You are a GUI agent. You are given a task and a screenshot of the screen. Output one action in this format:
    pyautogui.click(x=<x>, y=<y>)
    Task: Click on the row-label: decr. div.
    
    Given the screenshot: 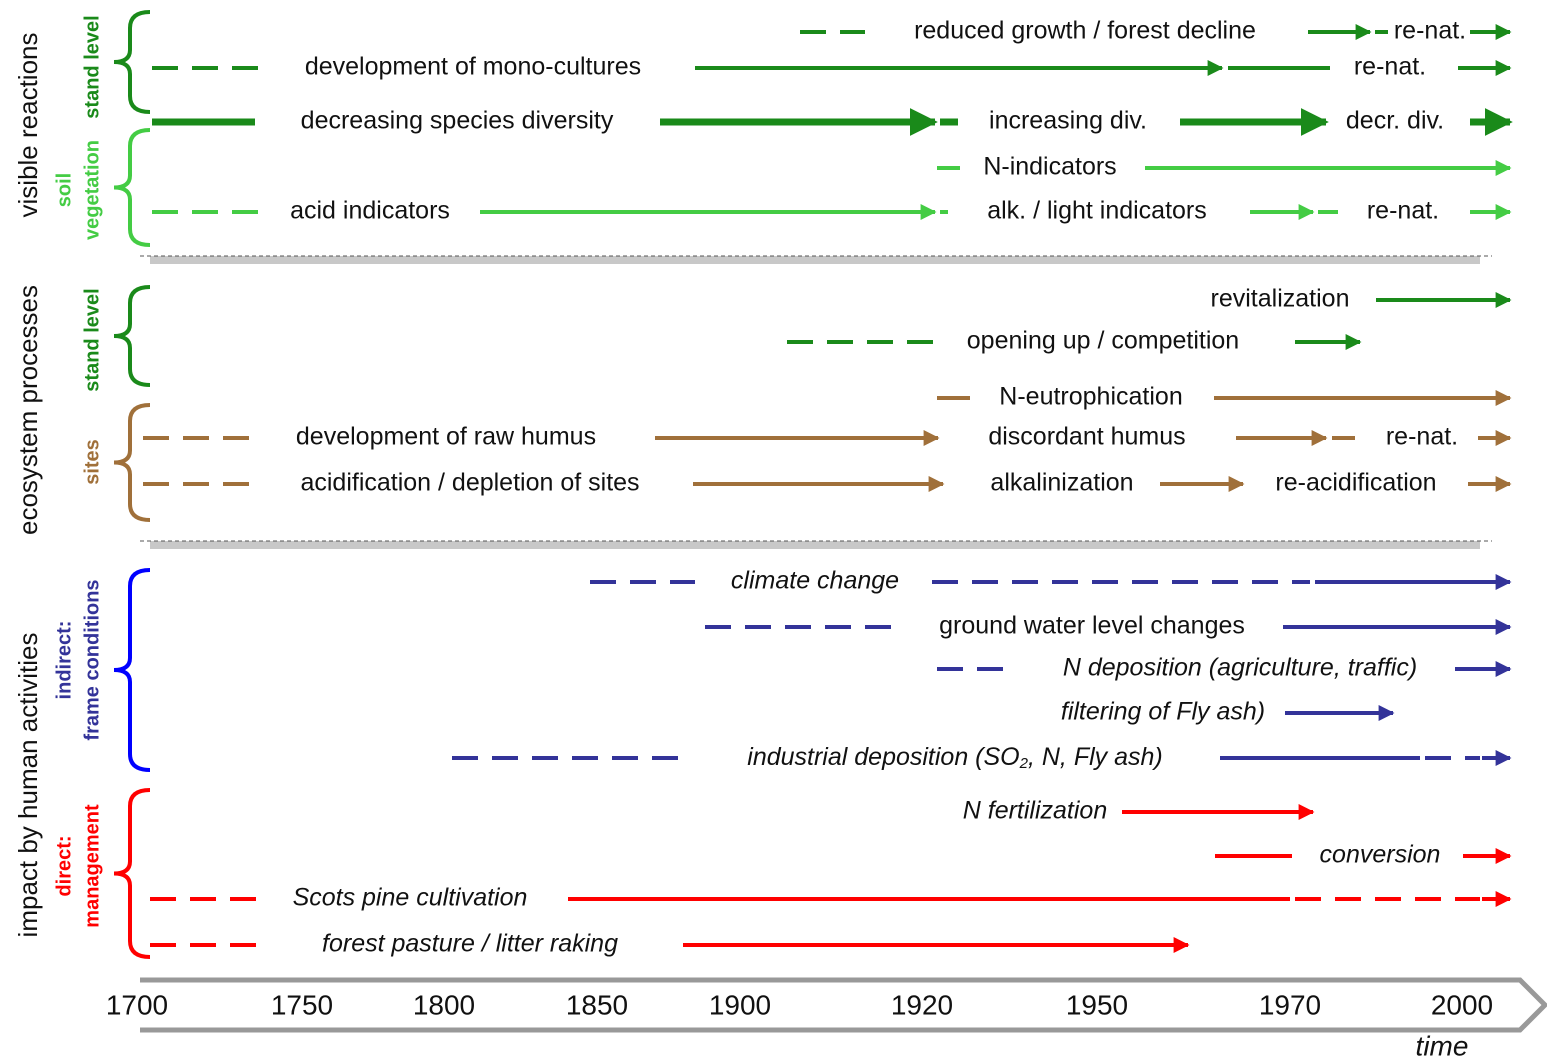 What is the action you would take?
    pyautogui.click(x=1395, y=121)
    